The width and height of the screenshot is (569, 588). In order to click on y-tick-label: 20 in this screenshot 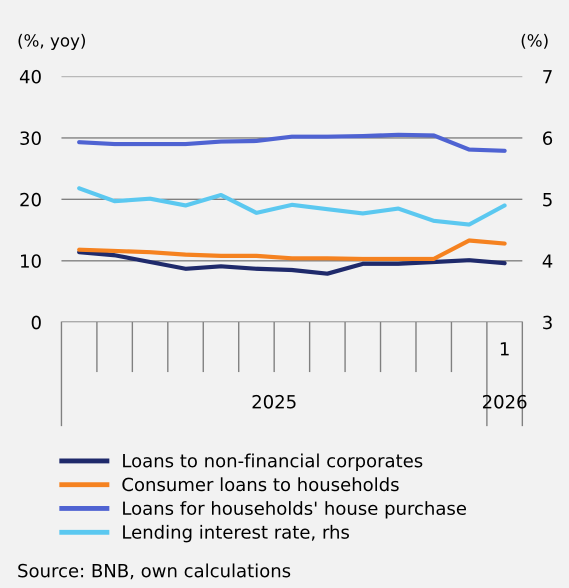, I will do `click(30, 199)`.